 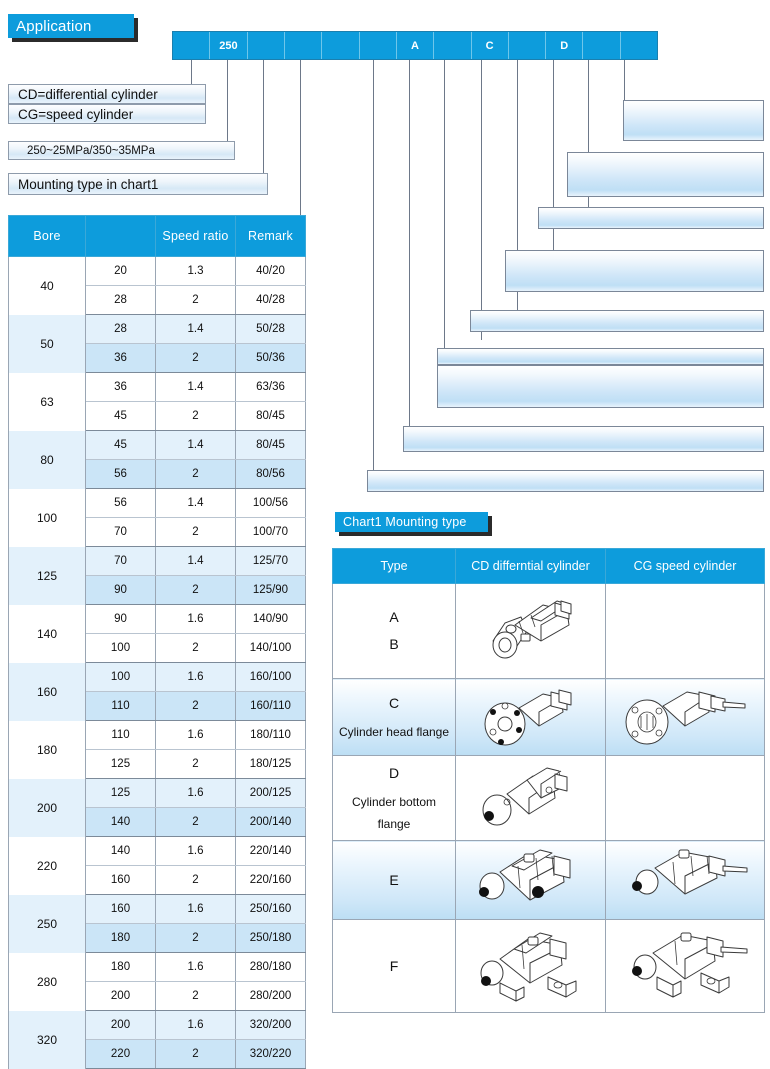 What do you see at coordinates (120, 271) in the screenshot?
I see `cell-rod-diameter: 20` at bounding box center [120, 271].